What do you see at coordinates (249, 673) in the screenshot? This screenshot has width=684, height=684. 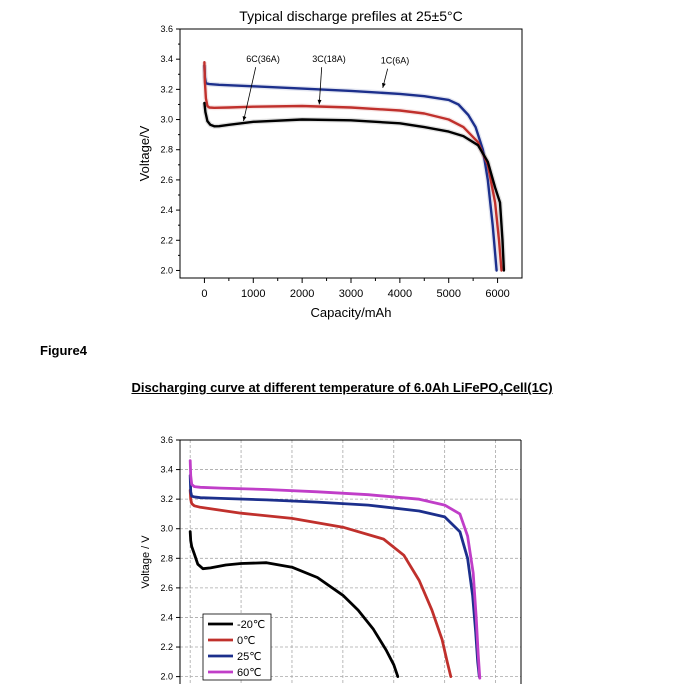 I see `legend-label-60: 60℃` at bounding box center [249, 673].